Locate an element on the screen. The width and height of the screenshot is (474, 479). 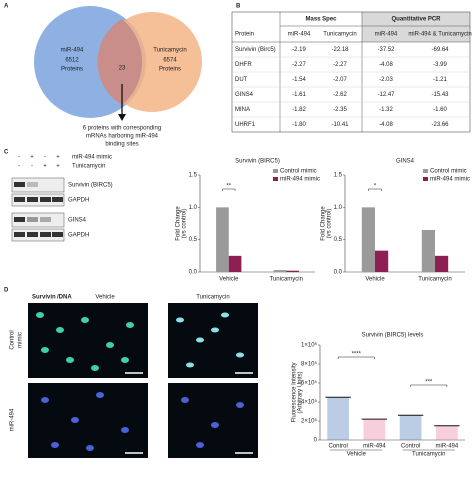
group-header: Mass Spec is located at coordinates (321, 20).